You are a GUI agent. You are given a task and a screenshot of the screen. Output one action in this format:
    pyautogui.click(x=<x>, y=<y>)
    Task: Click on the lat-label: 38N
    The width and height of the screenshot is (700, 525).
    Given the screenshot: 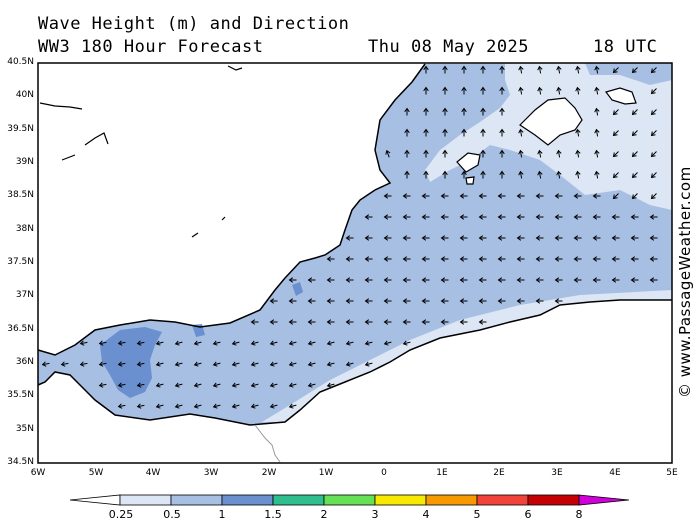 What is the action you would take?
    pyautogui.click(x=24, y=229)
    